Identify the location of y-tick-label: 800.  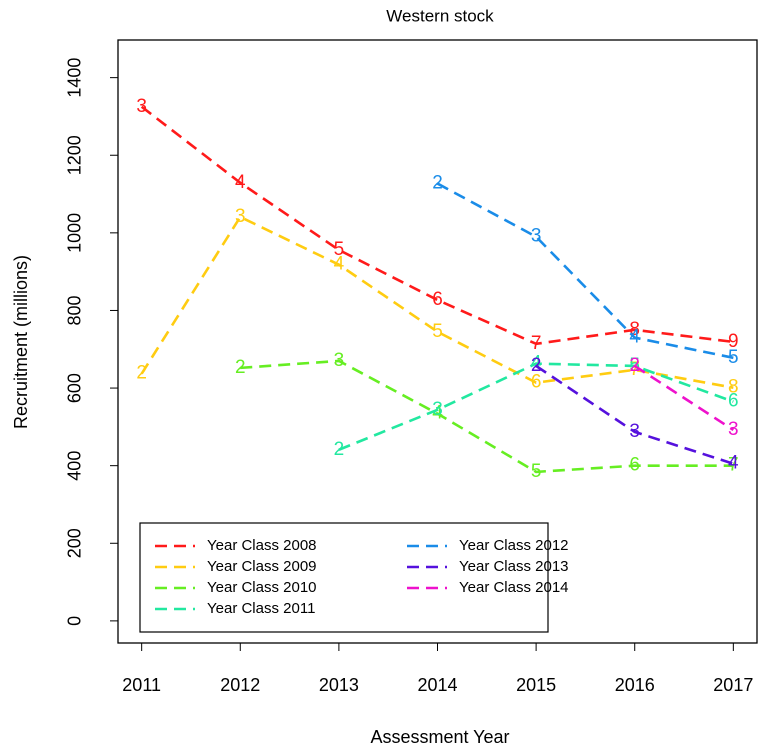
(75, 310).